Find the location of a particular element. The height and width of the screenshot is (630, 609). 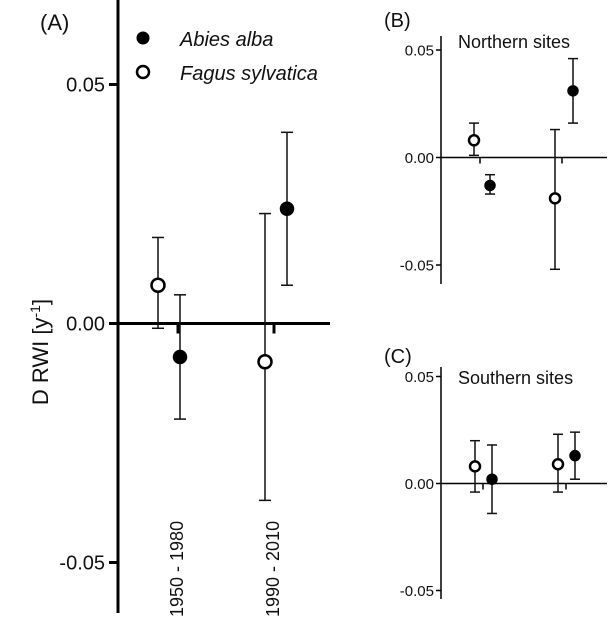

panel-a-label: (A) is located at coordinates (54, 22).